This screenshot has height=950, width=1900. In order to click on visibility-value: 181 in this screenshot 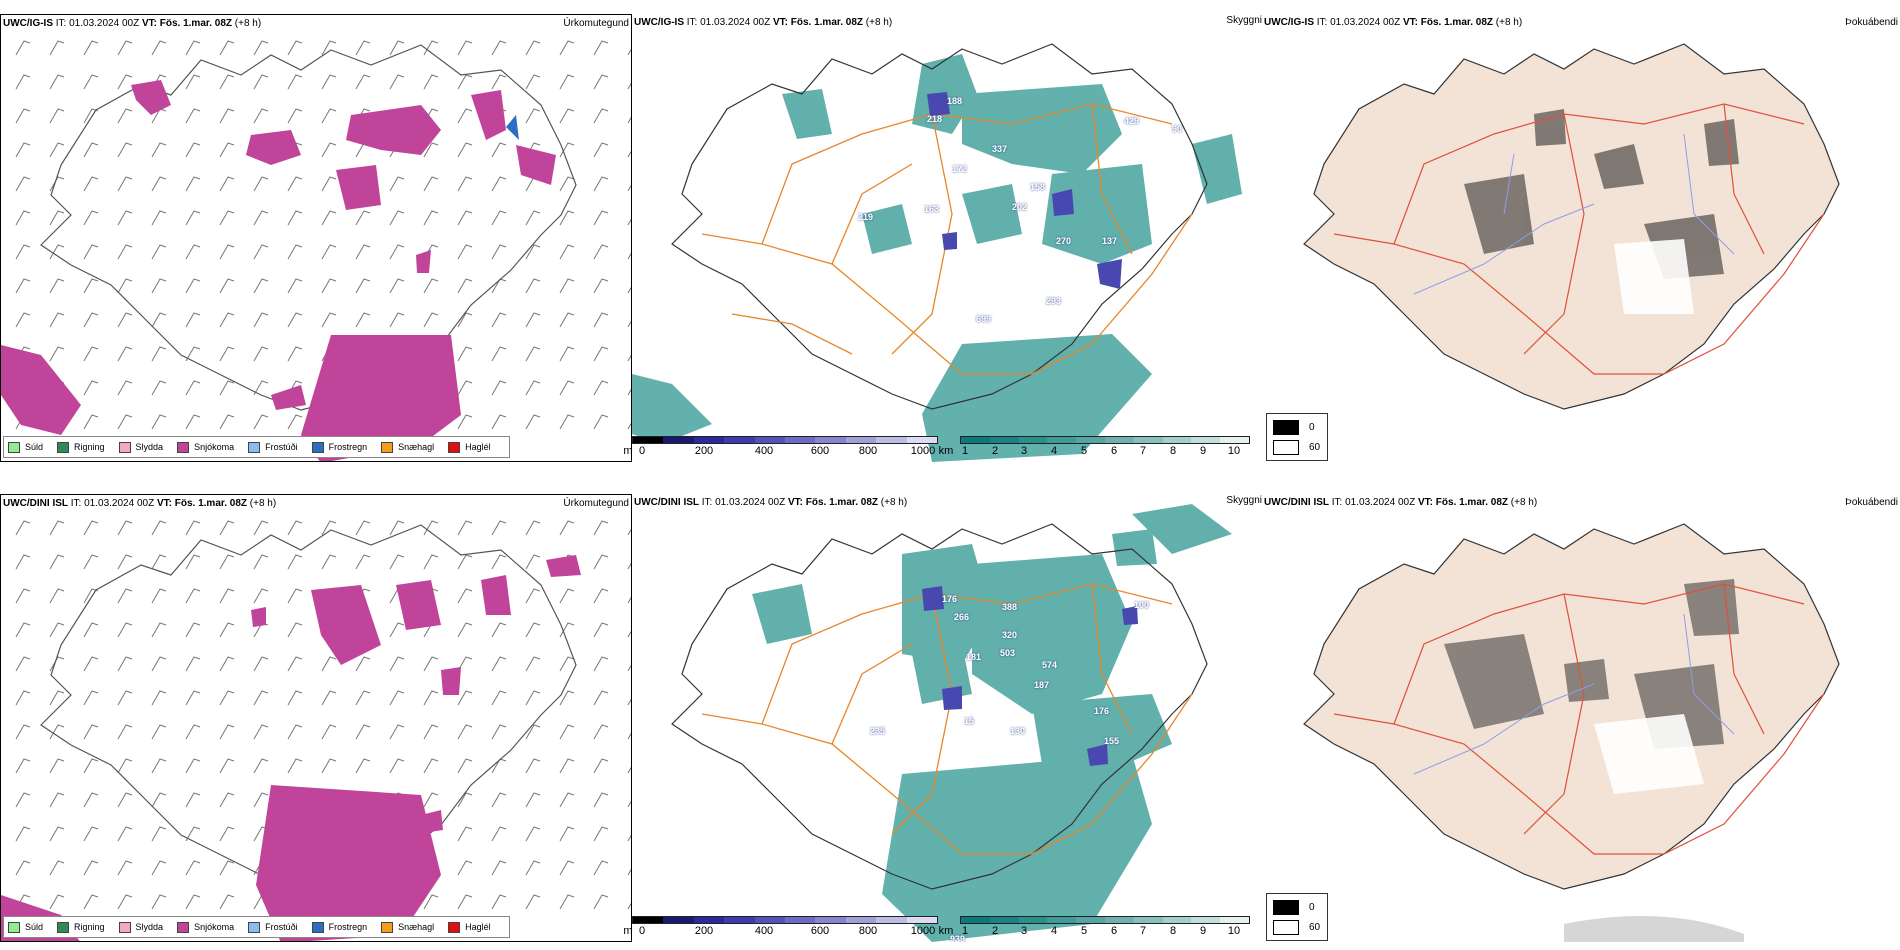, I will do `click(974, 657)`.